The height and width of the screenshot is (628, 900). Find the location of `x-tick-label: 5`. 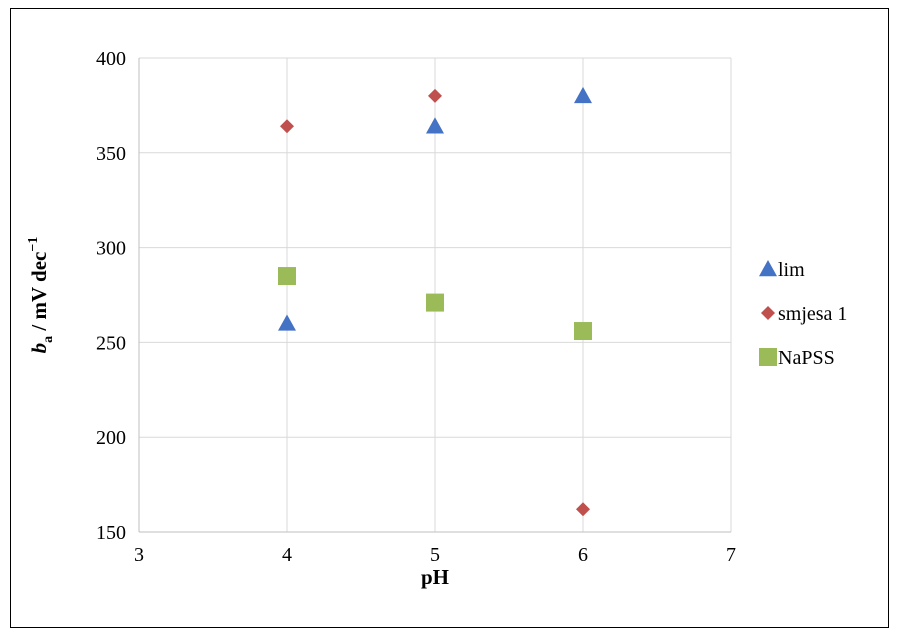

x-tick-label: 5 is located at coordinates (435, 555).